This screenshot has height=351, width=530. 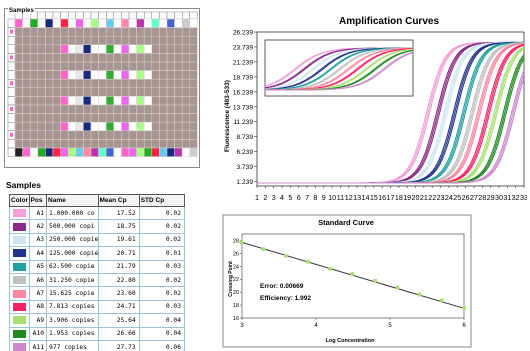 What do you see at coordinates (11, 92) in the screenshot?
I see `plate-row-header` at bounding box center [11, 92].